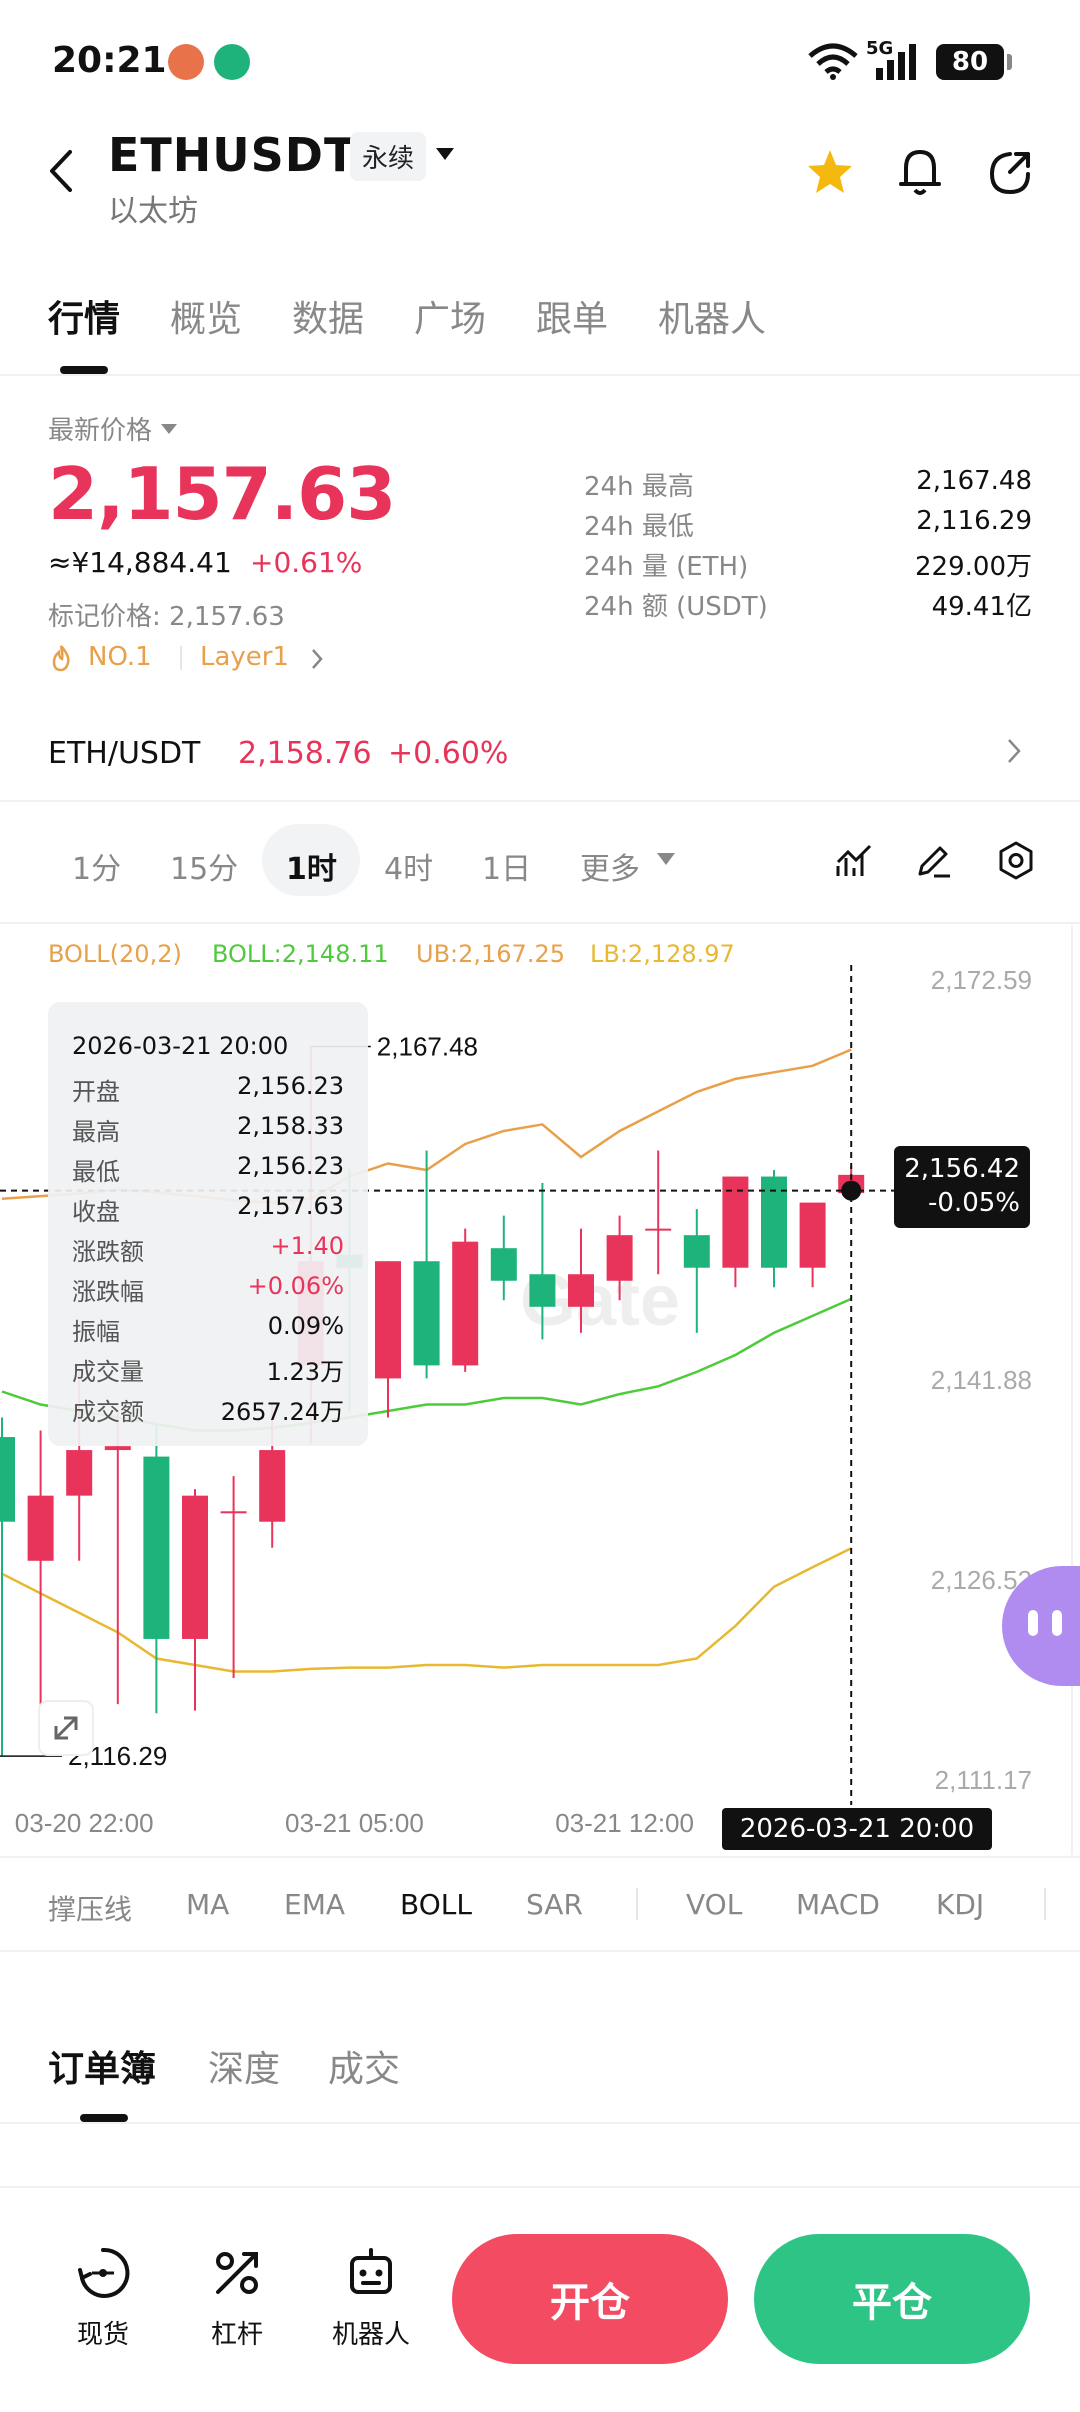 This screenshot has width=1080, height=2412. I want to click on bell-icon, so click(920, 172).